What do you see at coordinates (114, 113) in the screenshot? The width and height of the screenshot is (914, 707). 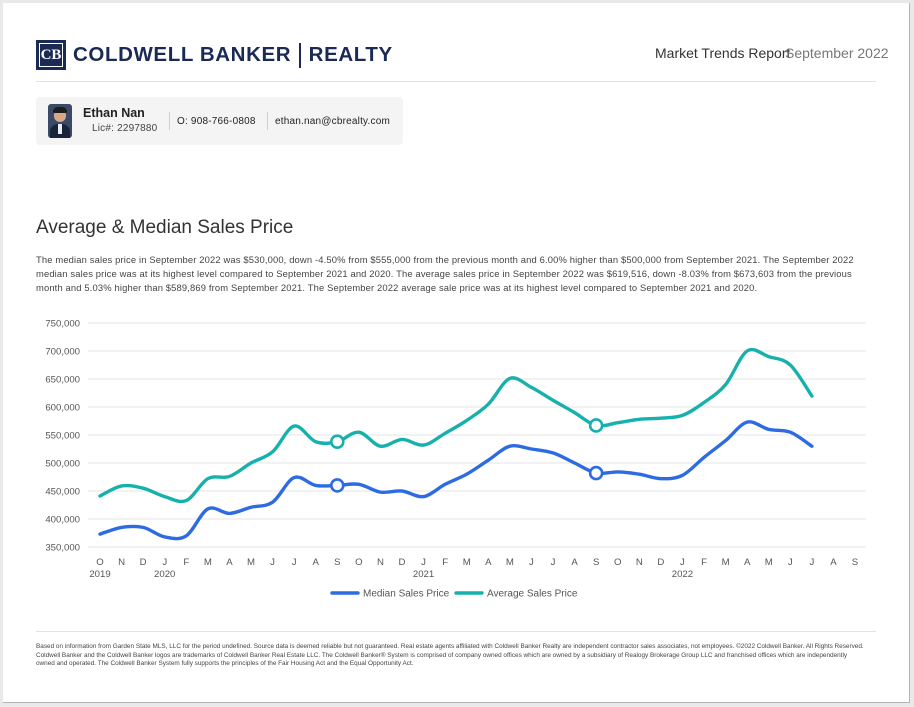 I see `agent-name: Ethan Nan` at bounding box center [114, 113].